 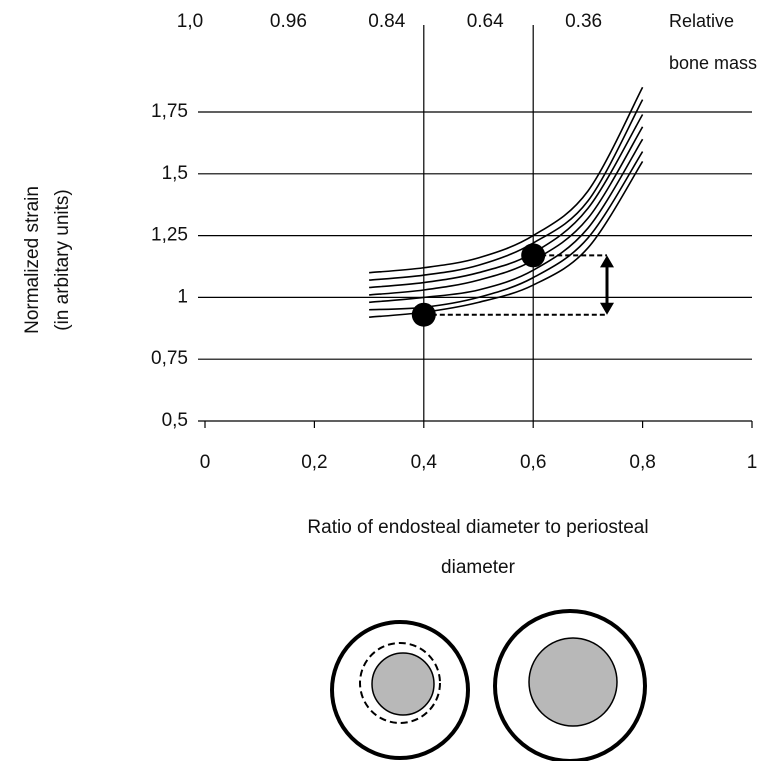 I want to click on top-tick-label: 0.84, so click(x=386, y=21).